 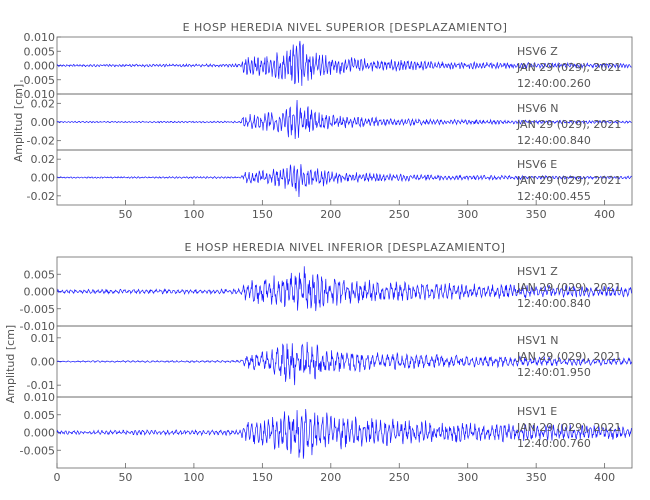 I want to click on station-label: HSV6 N, so click(x=538, y=108).